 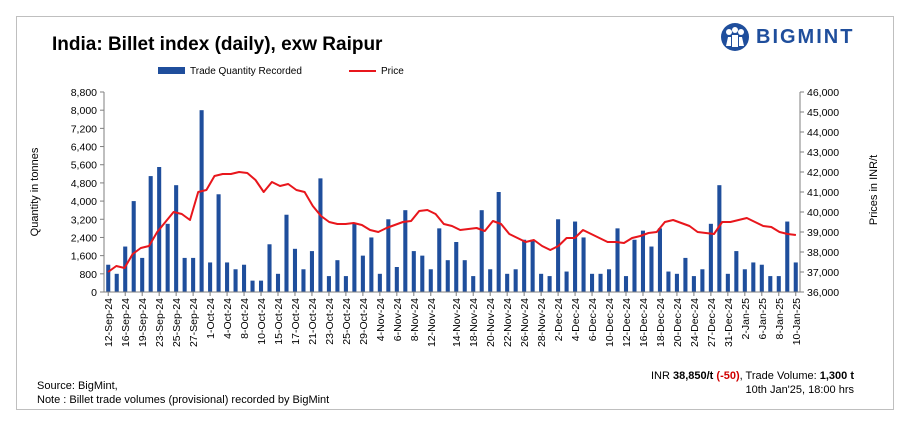 What do you see at coordinates (84, 111) in the screenshot?
I see `y-tick-label: 8,000` at bounding box center [84, 111].